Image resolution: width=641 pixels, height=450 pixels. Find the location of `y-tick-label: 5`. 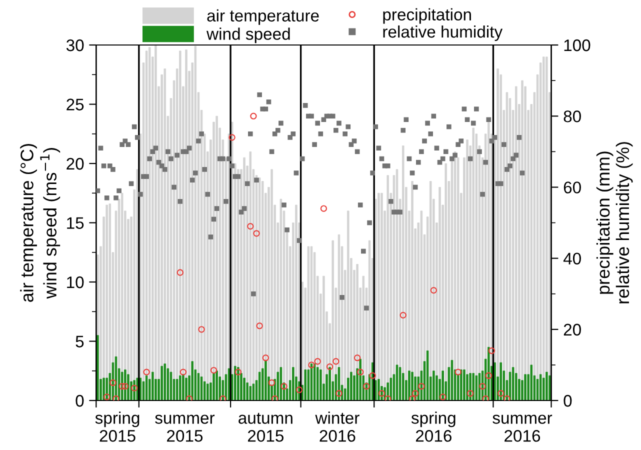

y-tick-label: 5 is located at coordinates (80, 342).